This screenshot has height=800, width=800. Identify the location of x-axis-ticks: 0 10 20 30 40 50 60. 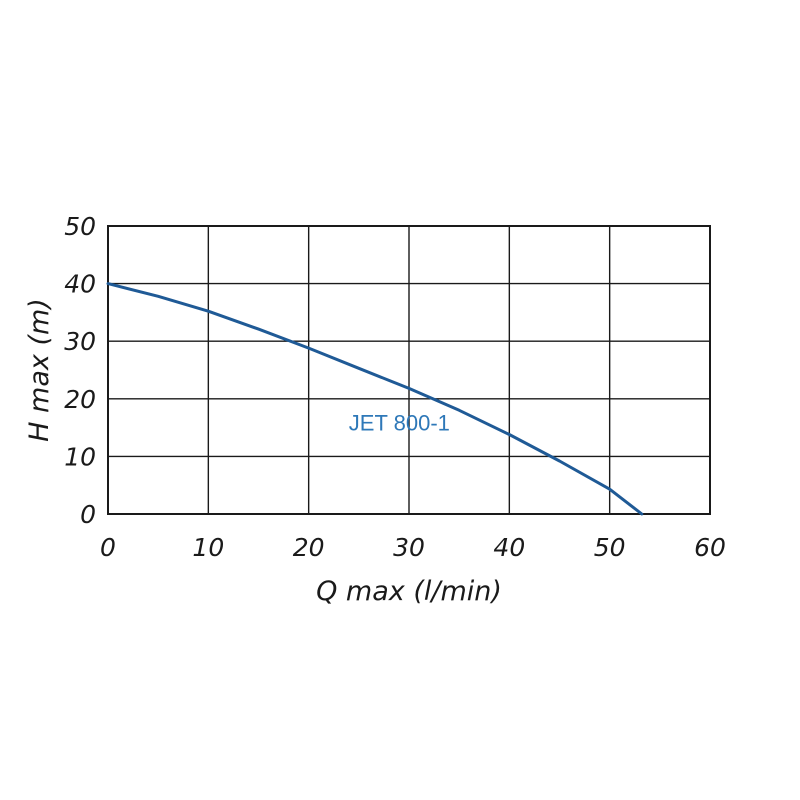
(413, 547).